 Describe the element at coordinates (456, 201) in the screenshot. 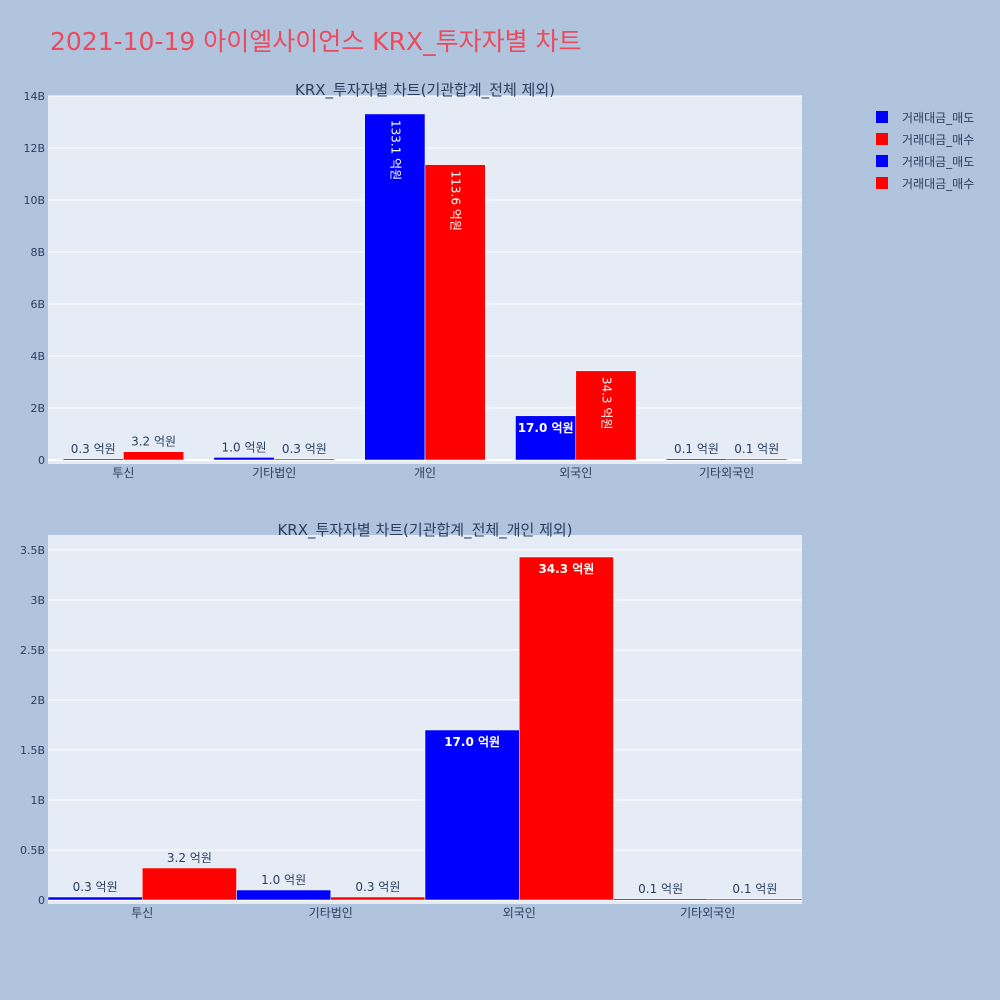

I see `data-label: 113.6 억원` at that location.